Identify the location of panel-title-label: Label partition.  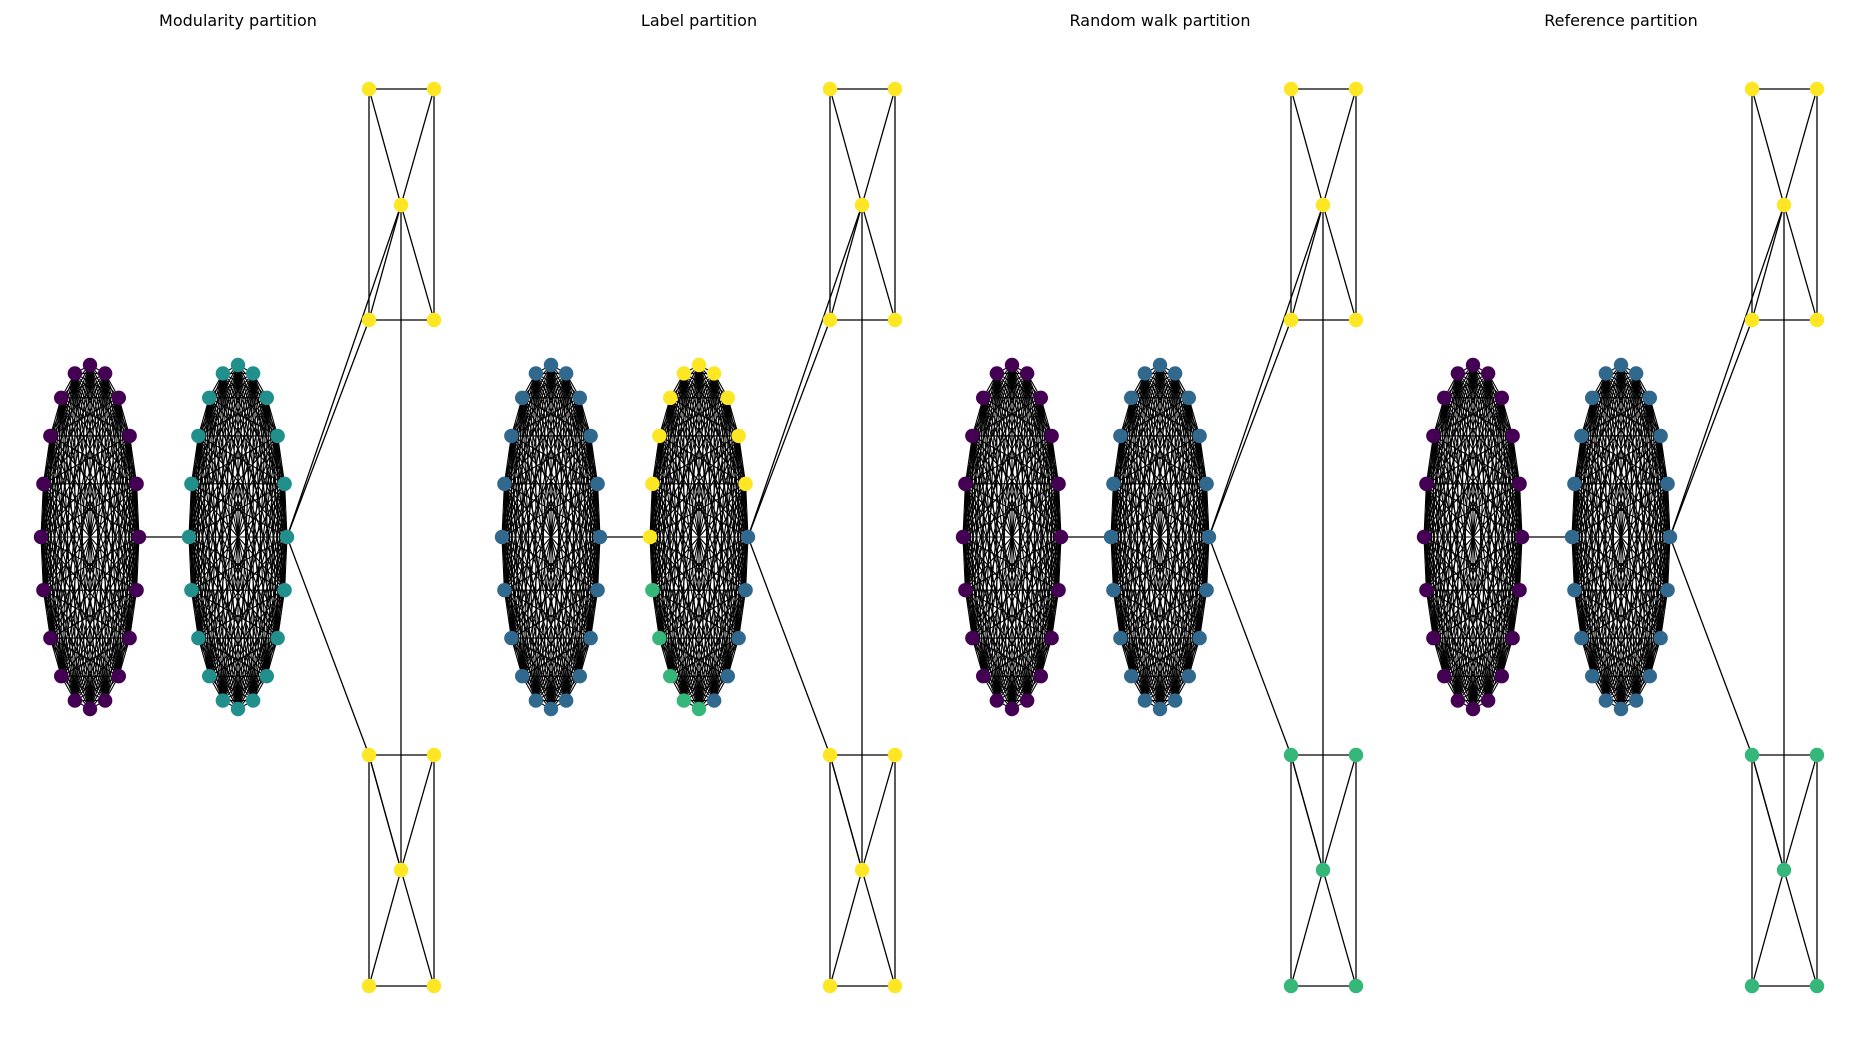
(699, 20).